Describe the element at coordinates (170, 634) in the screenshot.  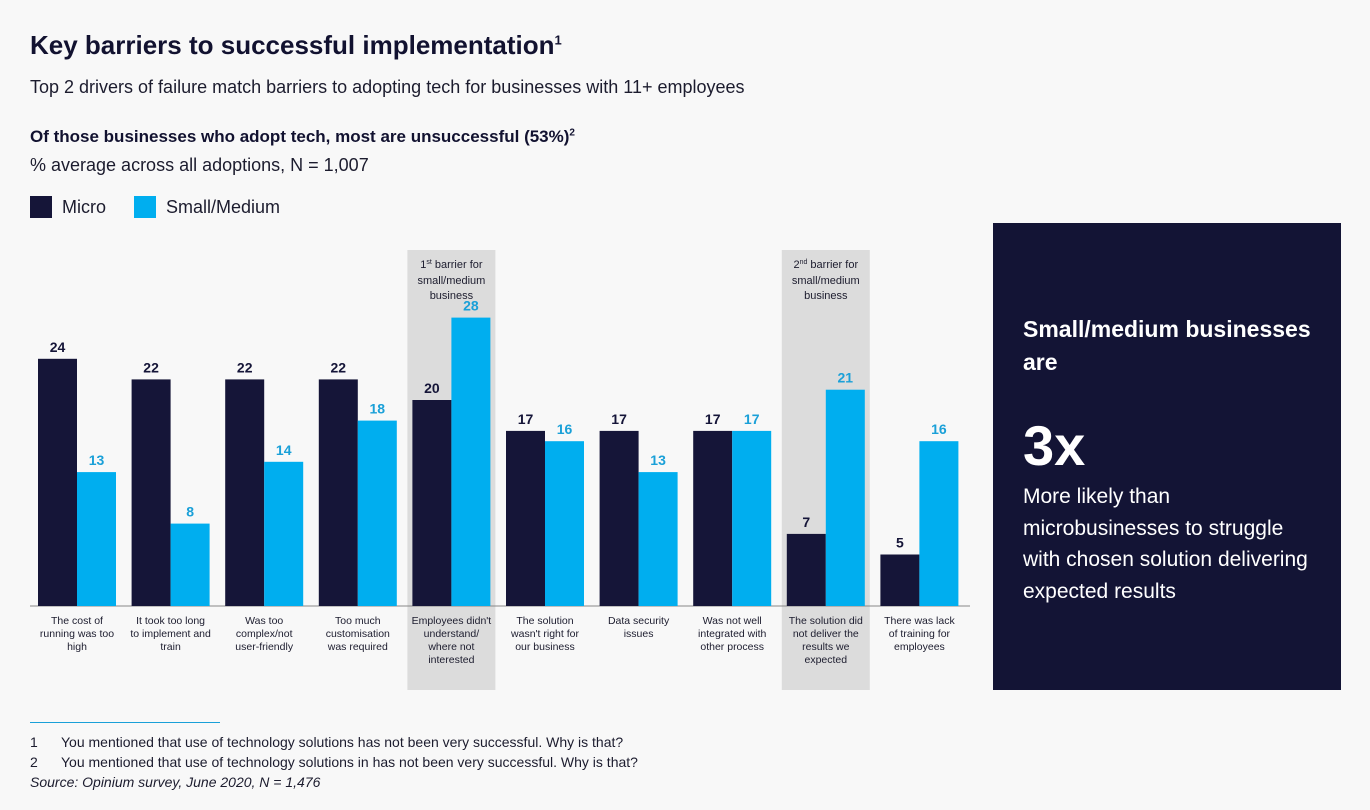
I see `x-tick-label: to implement and` at that location.